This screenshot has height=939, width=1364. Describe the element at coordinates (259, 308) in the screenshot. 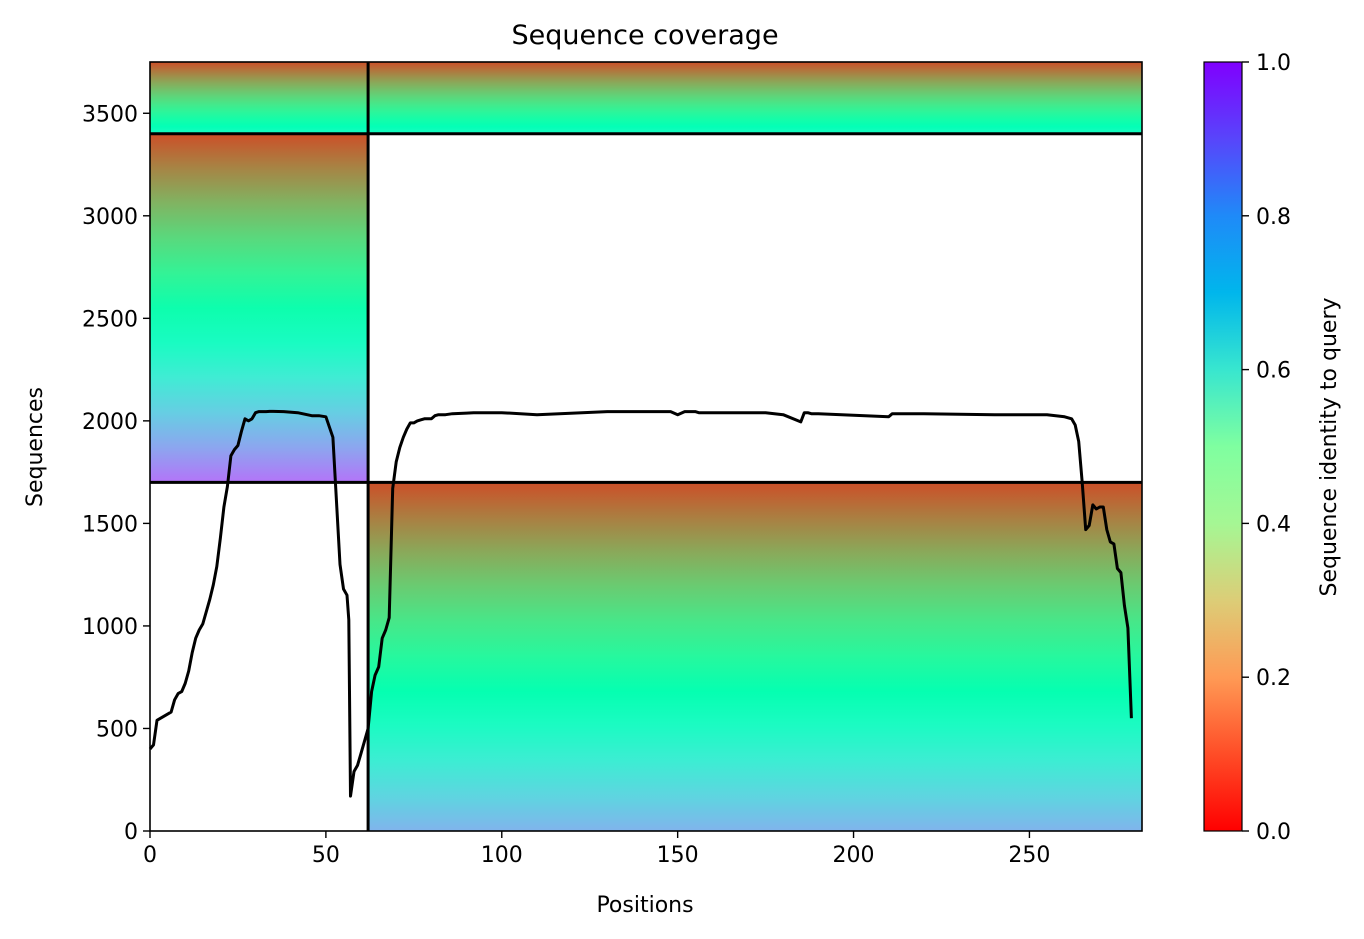

I see `heatmap-block-chain-A-only` at that location.